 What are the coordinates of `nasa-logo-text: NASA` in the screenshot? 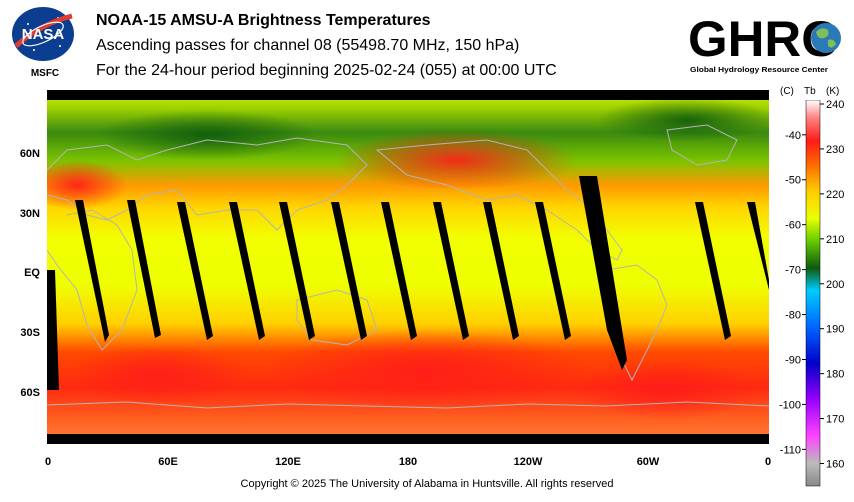 It's located at (43, 34).